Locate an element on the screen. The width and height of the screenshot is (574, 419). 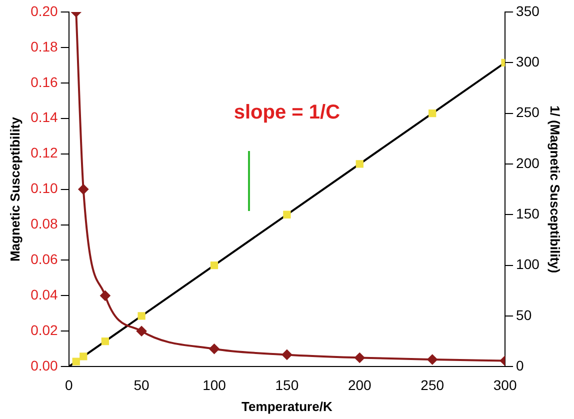
x-tick-label: 100 is located at coordinates (214, 384).